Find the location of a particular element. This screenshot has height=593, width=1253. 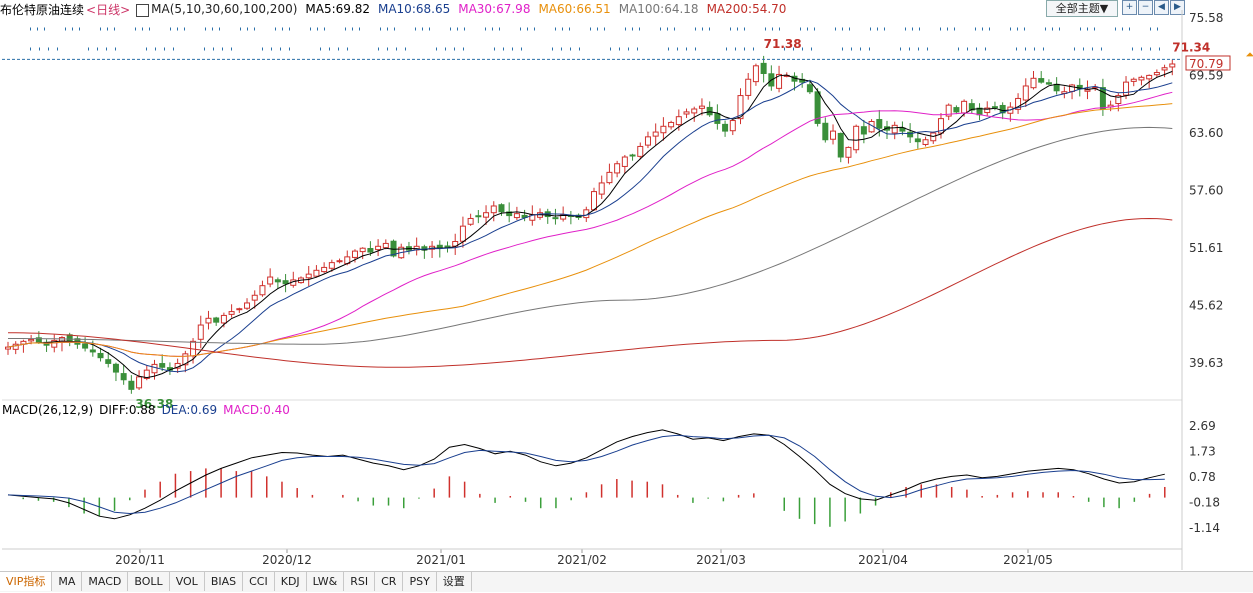

tab-3: BOLL is located at coordinates (149, 581).